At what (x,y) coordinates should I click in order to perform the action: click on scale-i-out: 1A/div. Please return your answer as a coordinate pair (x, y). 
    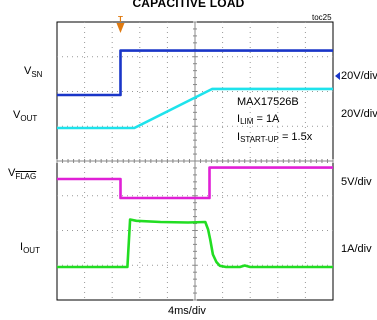
    Looking at the image, I should click on (356, 249).